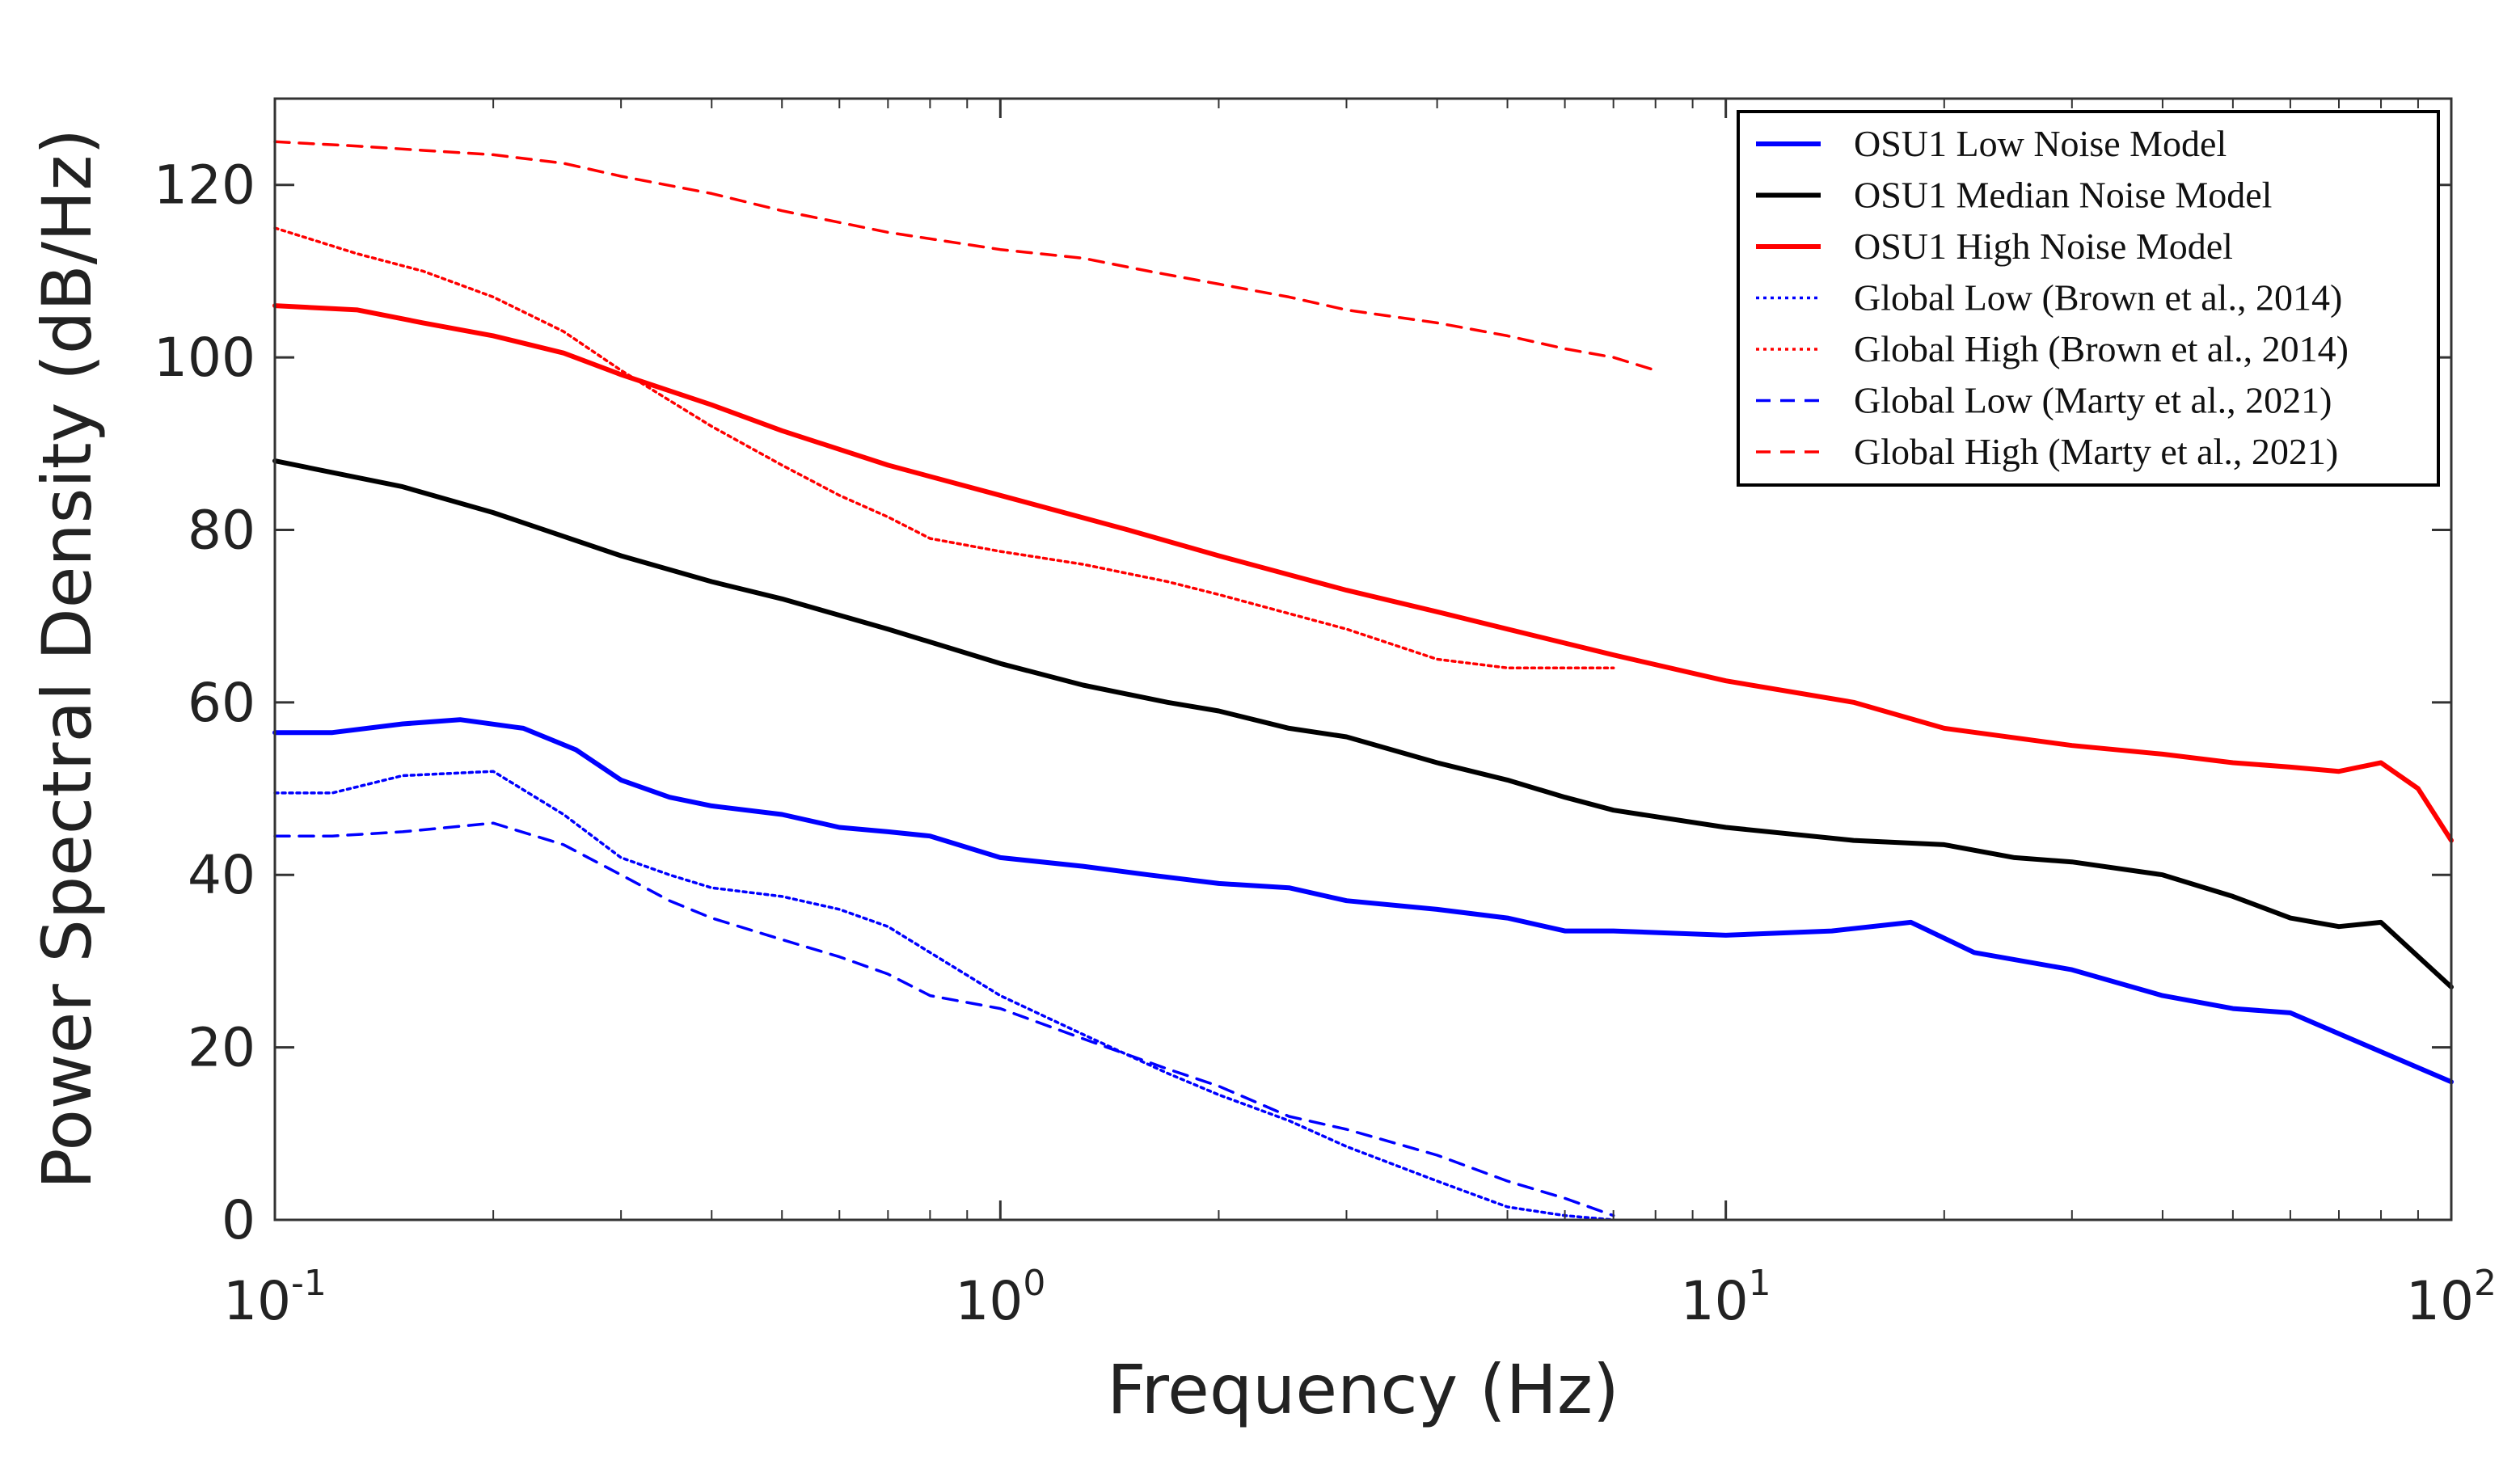 The height and width of the screenshot is (1464, 2520). Describe the element at coordinates (2451, 1297) in the screenshot. I see `x-tick-label: 10²` at that location.